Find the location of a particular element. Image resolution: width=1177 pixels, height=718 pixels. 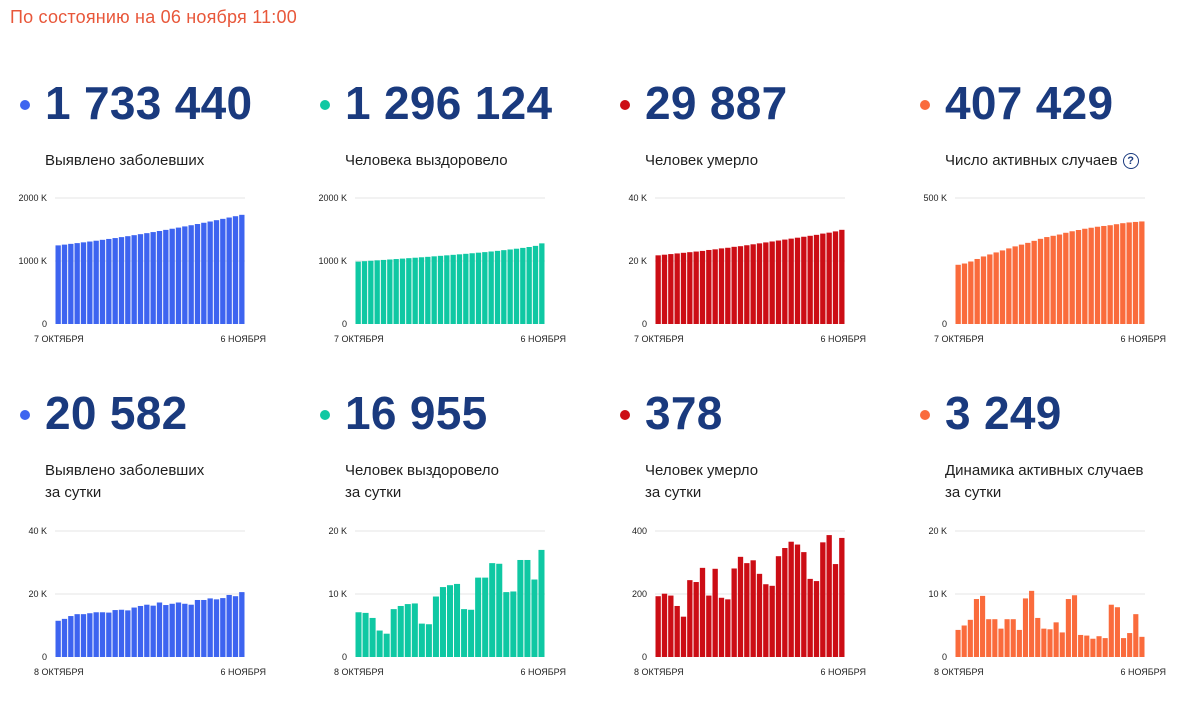

stat-value: 16 955 is located at coordinates (416, 413).